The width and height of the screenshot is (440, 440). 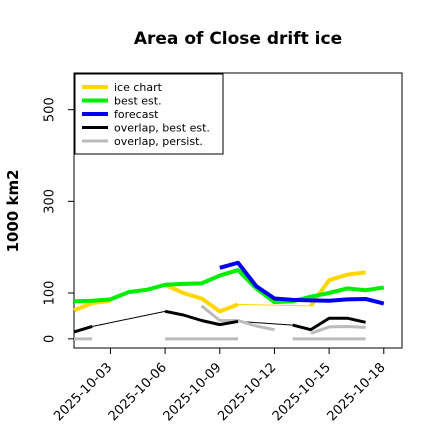 What do you see at coordinates (13, 210) in the screenshot?
I see `y-axis-label: 1000 km2` at bounding box center [13, 210].